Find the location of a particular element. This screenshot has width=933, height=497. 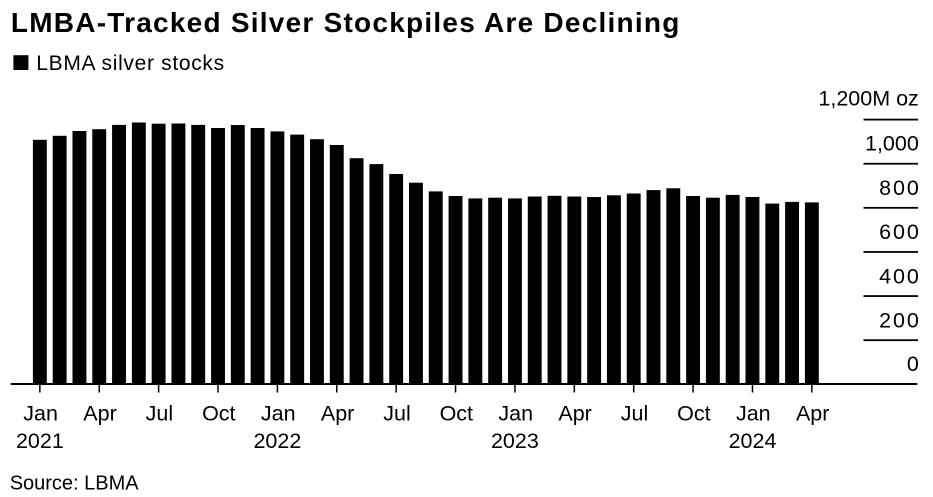

svg-text: 2021 is located at coordinates (40, 441).